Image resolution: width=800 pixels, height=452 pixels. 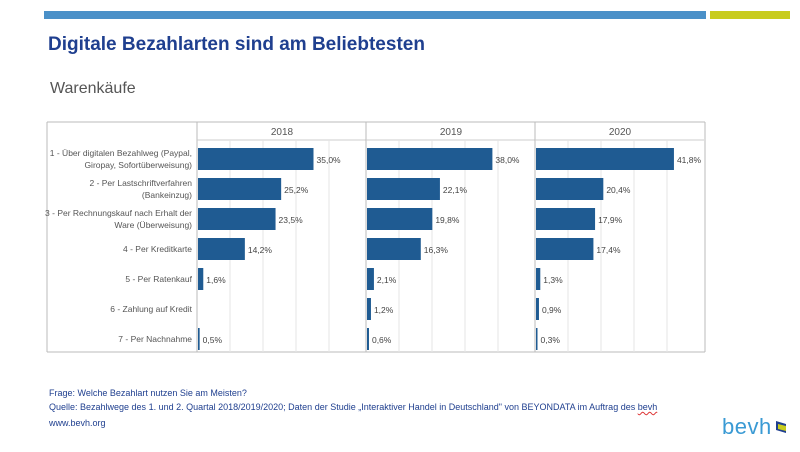 I want to click on category-label: 6 - Zahlung auf Kredit, so click(x=151, y=309).